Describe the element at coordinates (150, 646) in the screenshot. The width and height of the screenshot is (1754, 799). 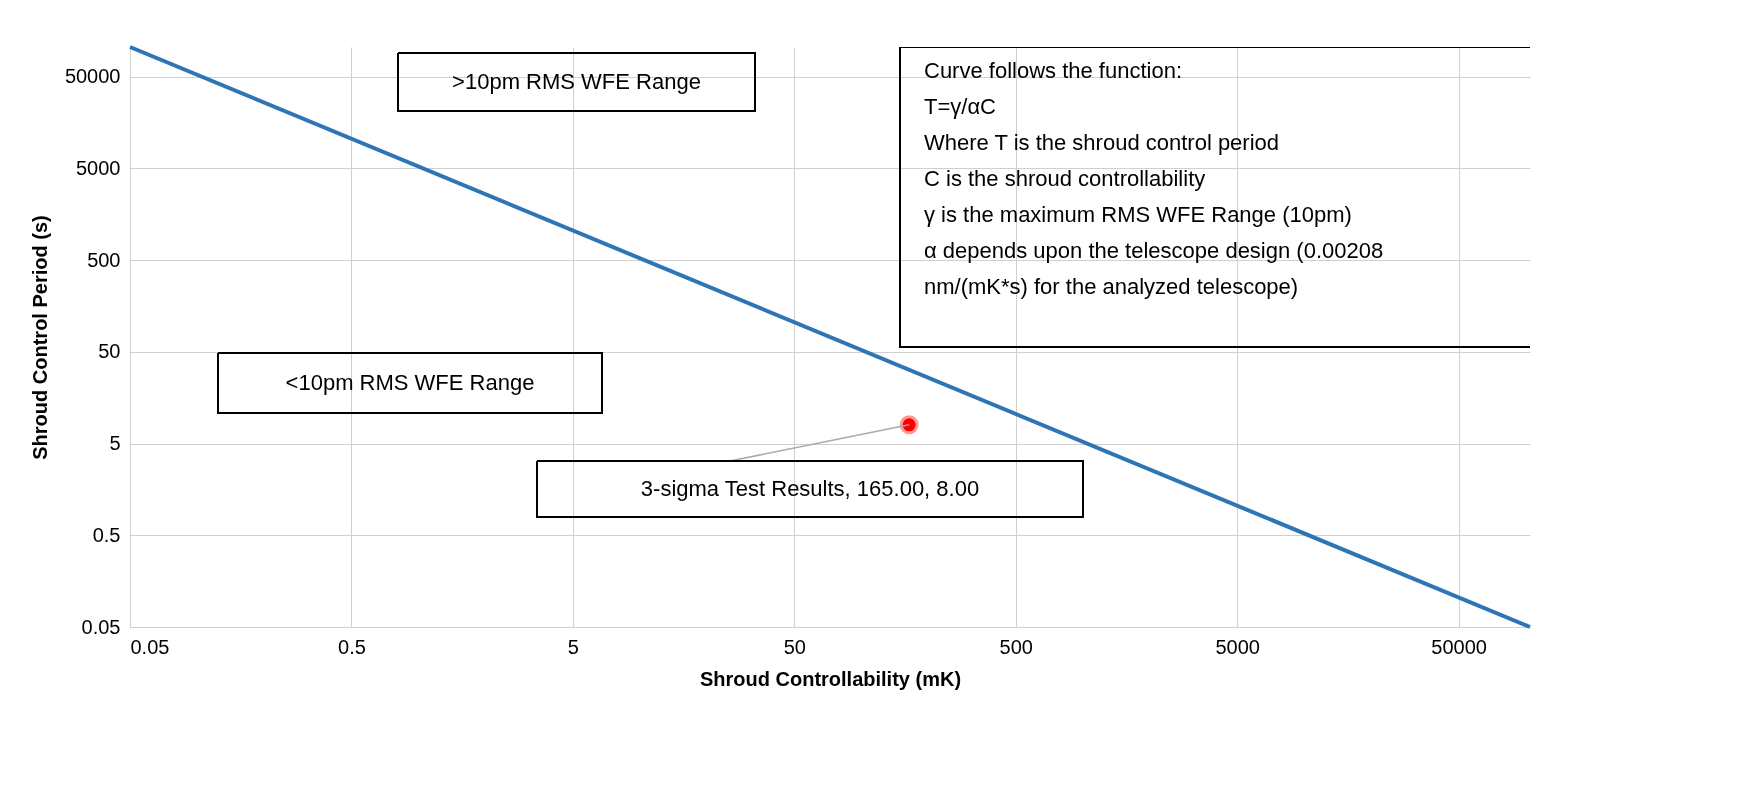
I see `x-tick-label: 0.05` at that location.